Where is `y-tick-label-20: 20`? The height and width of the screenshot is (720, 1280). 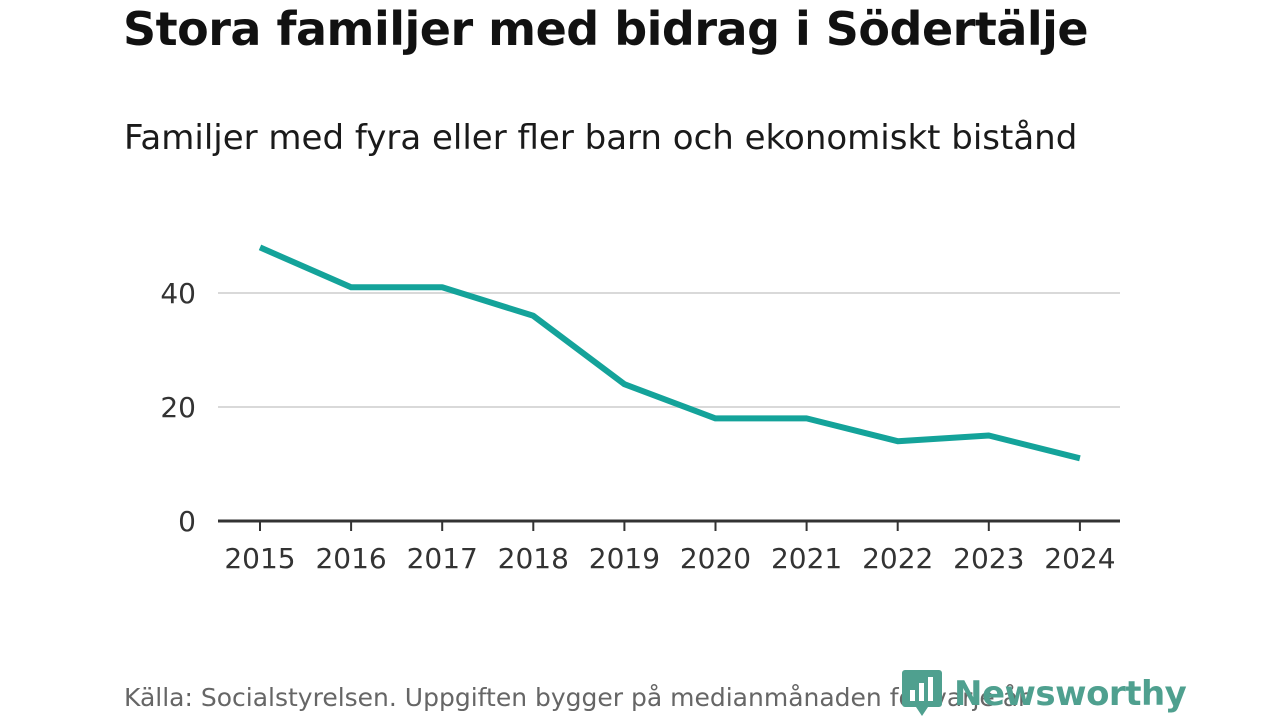
y-tick-label-20: 20 is located at coordinates (178, 407).